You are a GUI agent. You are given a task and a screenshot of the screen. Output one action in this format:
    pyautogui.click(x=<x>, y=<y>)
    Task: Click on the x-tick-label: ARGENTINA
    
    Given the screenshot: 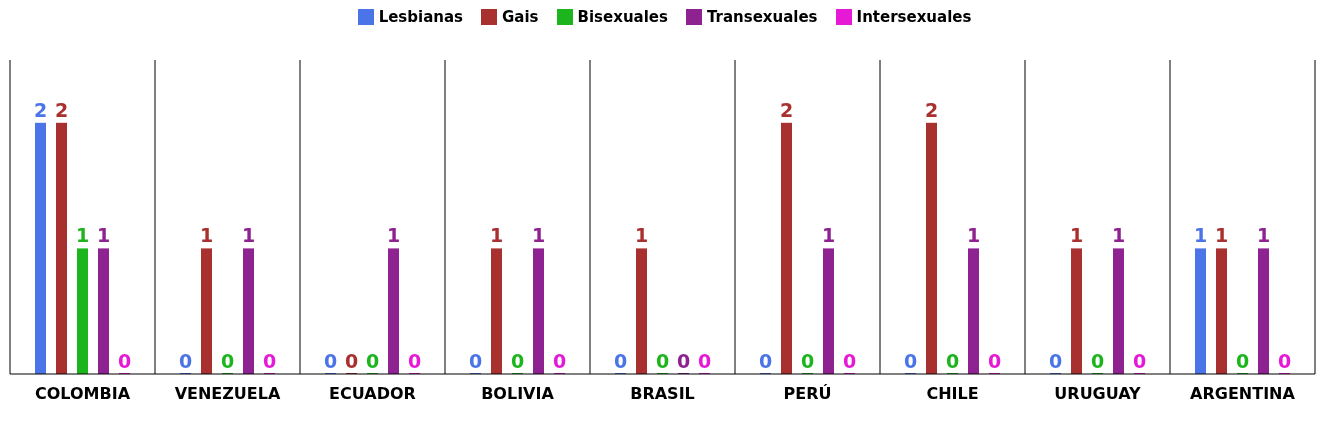 What is the action you would take?
    pyautogui.click(x=1243, y=394)
    